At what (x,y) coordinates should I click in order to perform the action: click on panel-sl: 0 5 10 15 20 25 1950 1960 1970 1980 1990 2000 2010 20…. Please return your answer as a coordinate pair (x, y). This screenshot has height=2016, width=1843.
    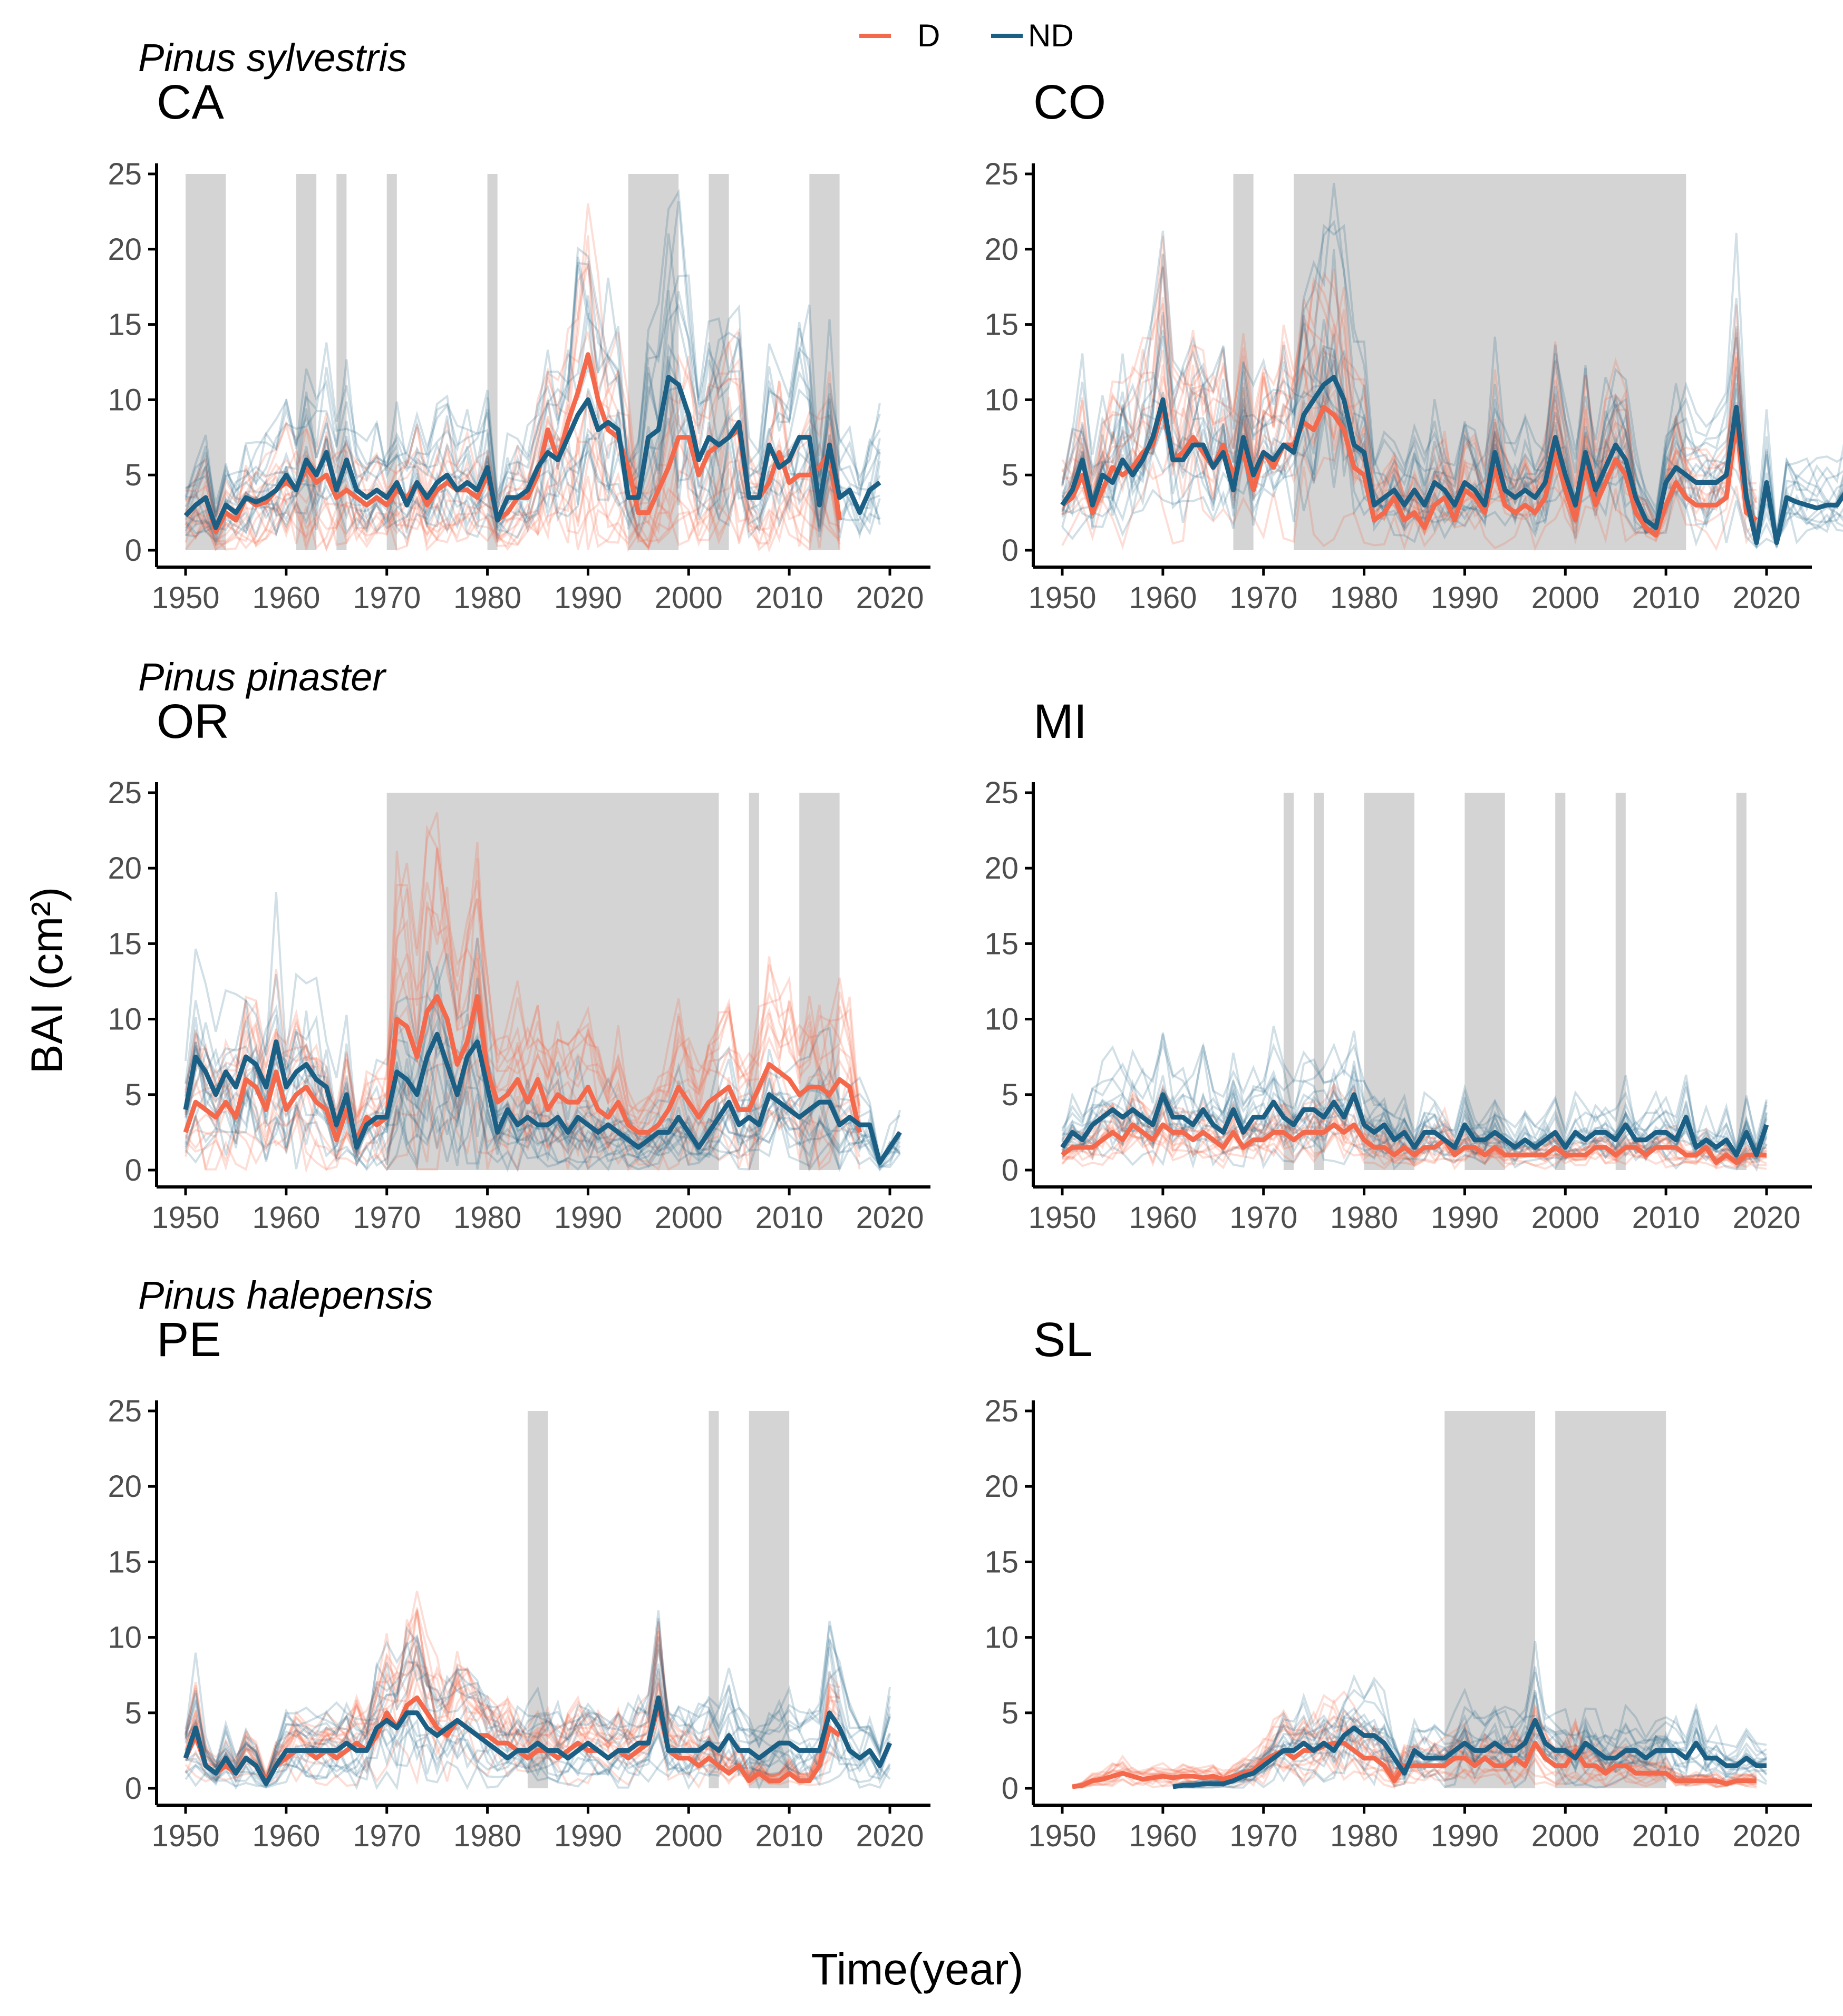
    Looking at the image, I should click on (1398, 1583).